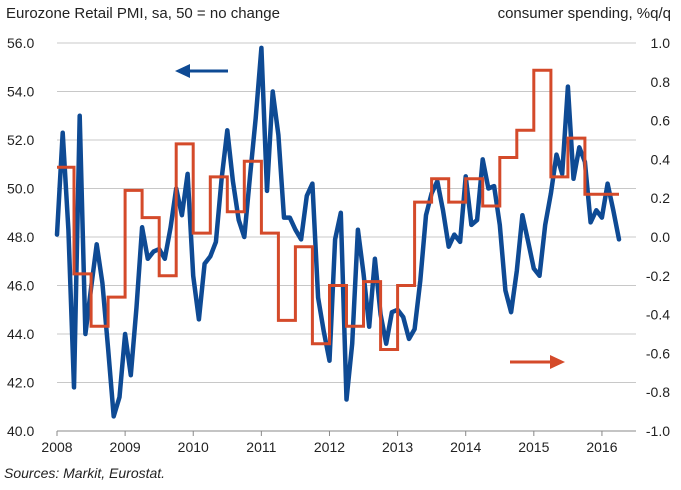 This screenshot has width=681, height=490. Describe the element at coordinates (661, 159) in the screenshot. I see `right-tick-label: 0.4` at that location.